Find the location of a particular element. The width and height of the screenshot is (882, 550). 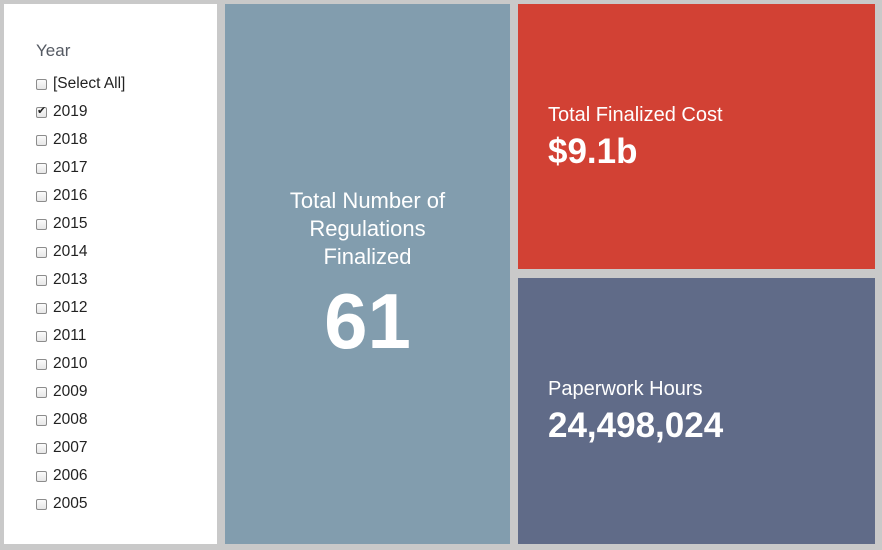

year-option-label: [Select All] is located at coordinates (89, 83).